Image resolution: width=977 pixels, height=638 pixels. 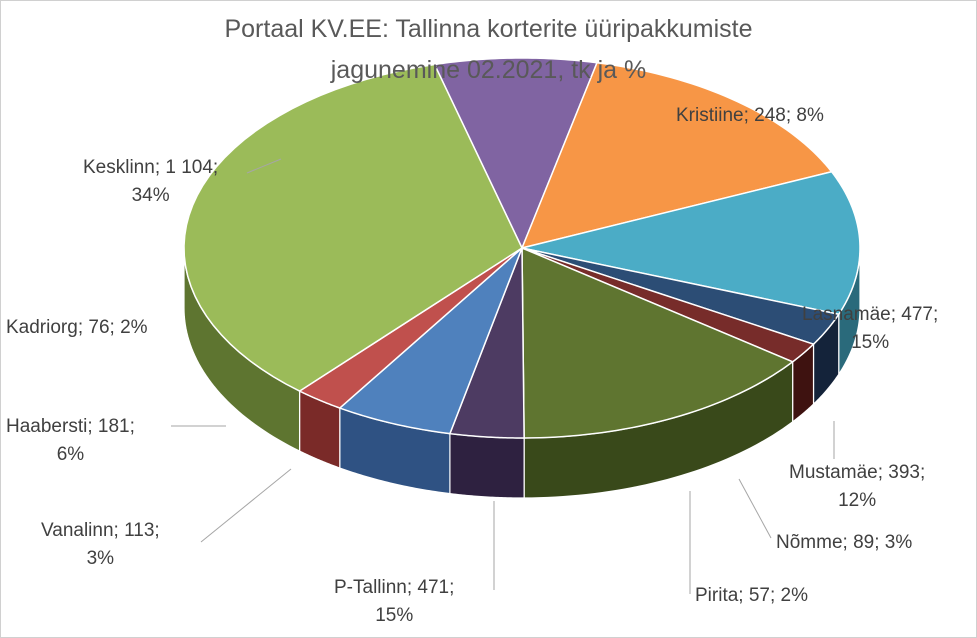 I want to click on label-pirita: Pirita; 57; 2%, so click(x=751, y=596).